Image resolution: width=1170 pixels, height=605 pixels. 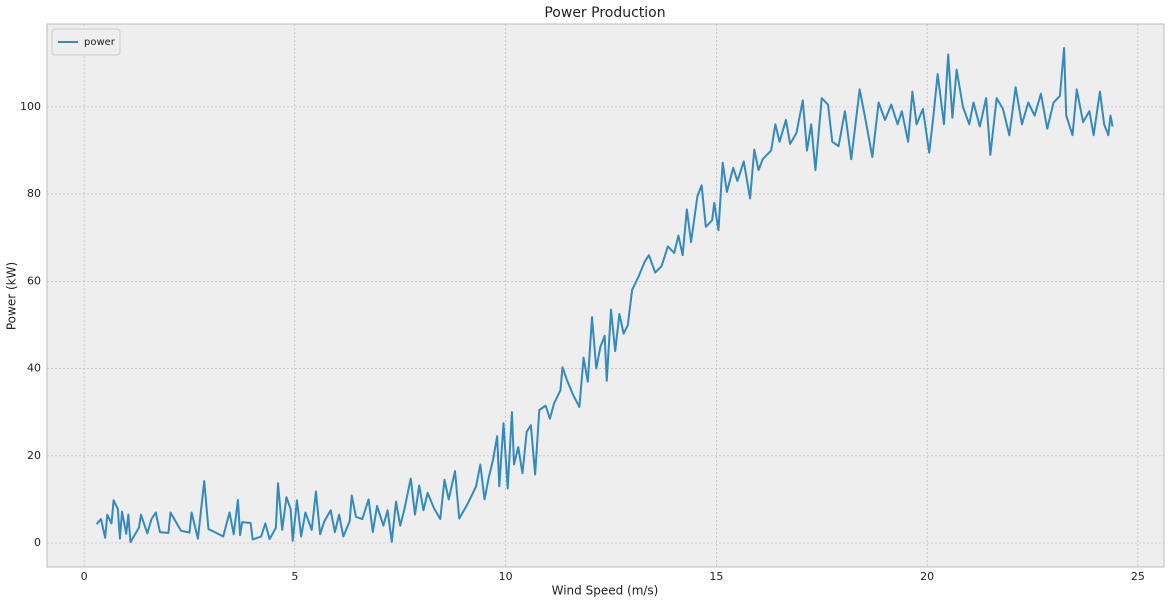 What do you see at coordinates (927, 576) in the screenshot?
I see `x-tick-label: 20` at bounding box center [927, 576].